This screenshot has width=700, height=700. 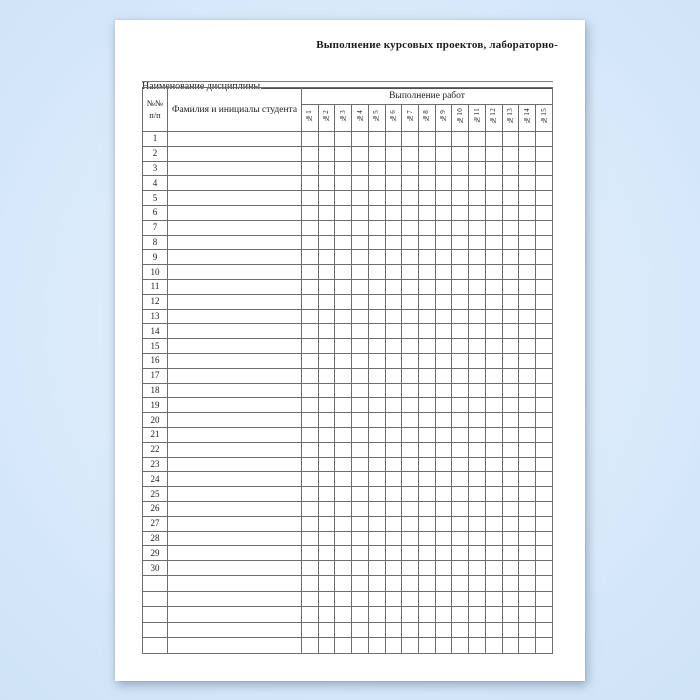 What do you see at coordinates (155, 614) in the screenshot?
I see `row-number-cell` at bounding box center [155, 614].